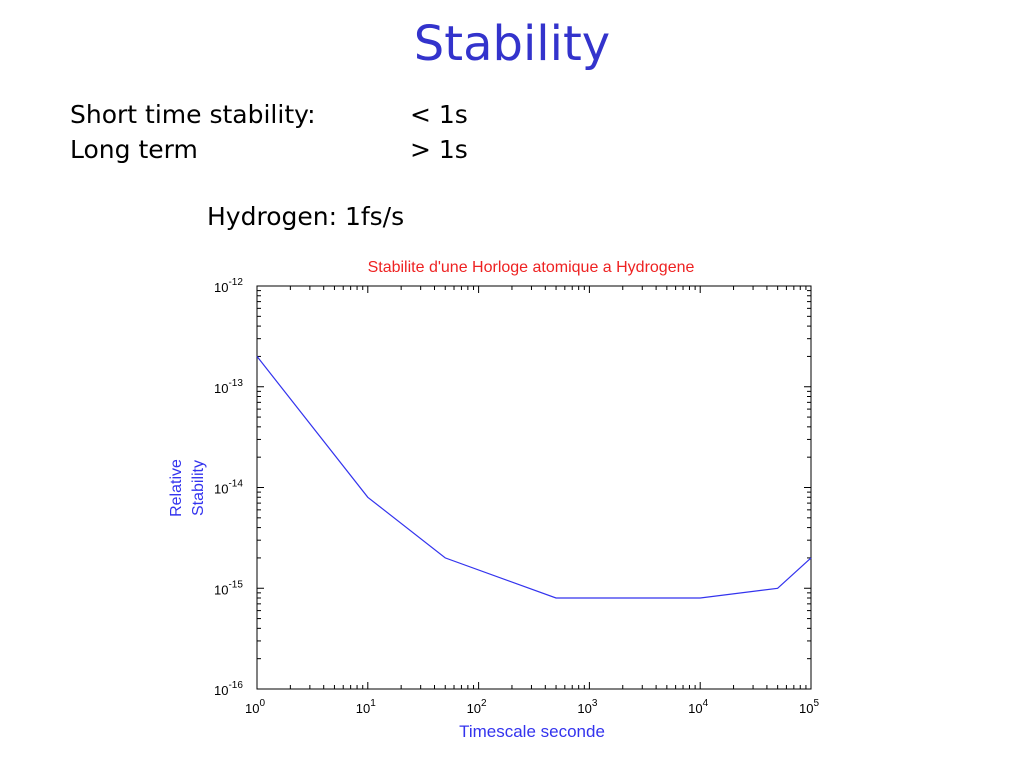 The width and height of the screenshot is (1024, 768). What do you see at coordinates (193, 114) in the screenshot?
I see `row-label: Short time stability:` at bounding box center [193, 114].